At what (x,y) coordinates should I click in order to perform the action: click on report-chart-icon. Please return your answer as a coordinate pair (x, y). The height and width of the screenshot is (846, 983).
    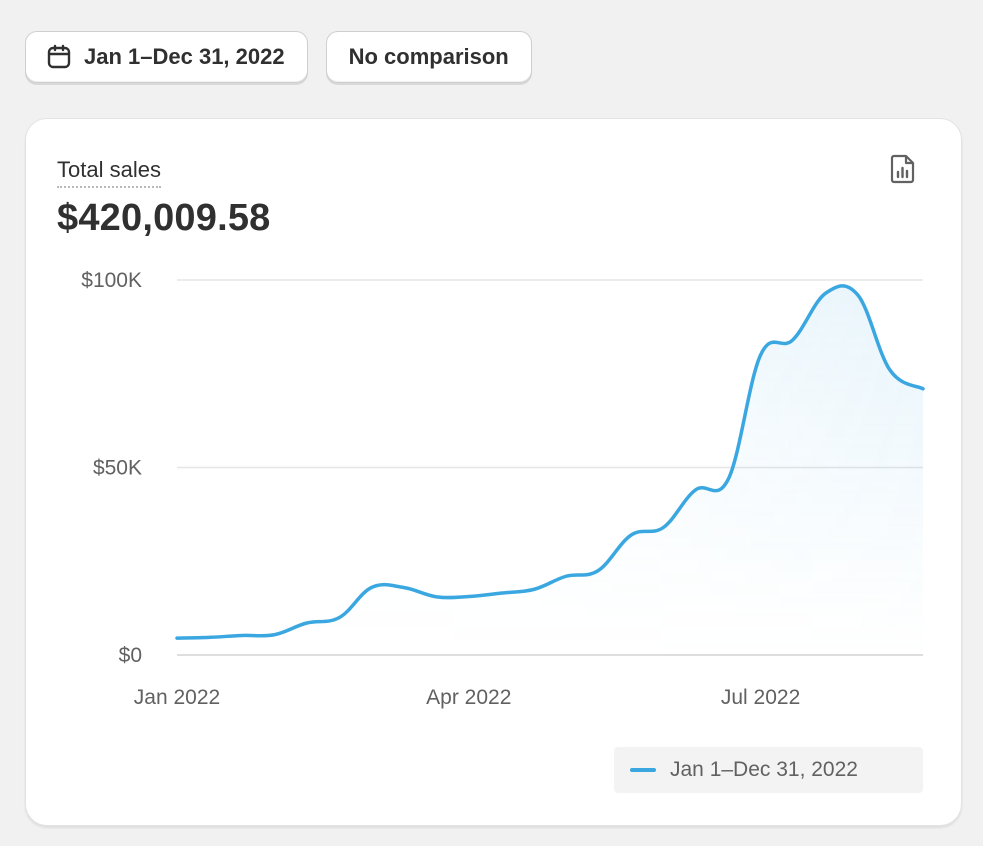
    Looking at the image, I should click on (903, 171).